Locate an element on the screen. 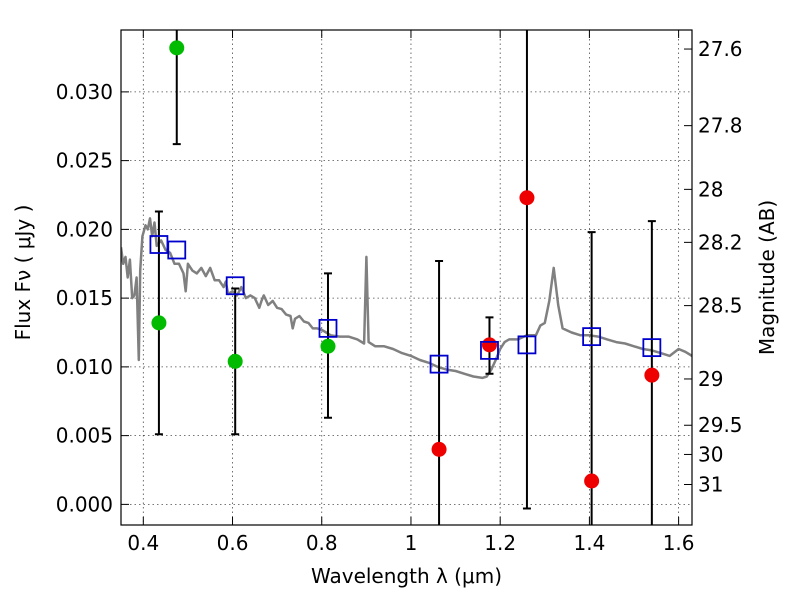  right-tick-label: 27.8 is located at coordinates (720, 126).